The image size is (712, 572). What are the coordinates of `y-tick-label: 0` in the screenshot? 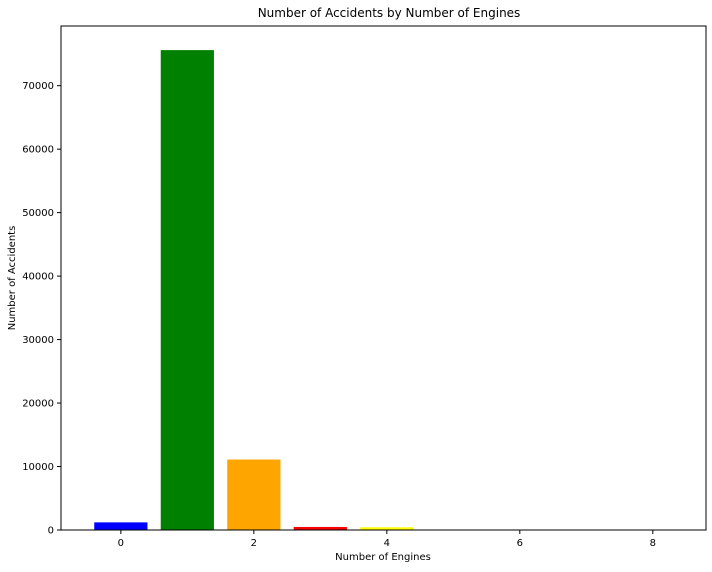 It's located at (51, 531).